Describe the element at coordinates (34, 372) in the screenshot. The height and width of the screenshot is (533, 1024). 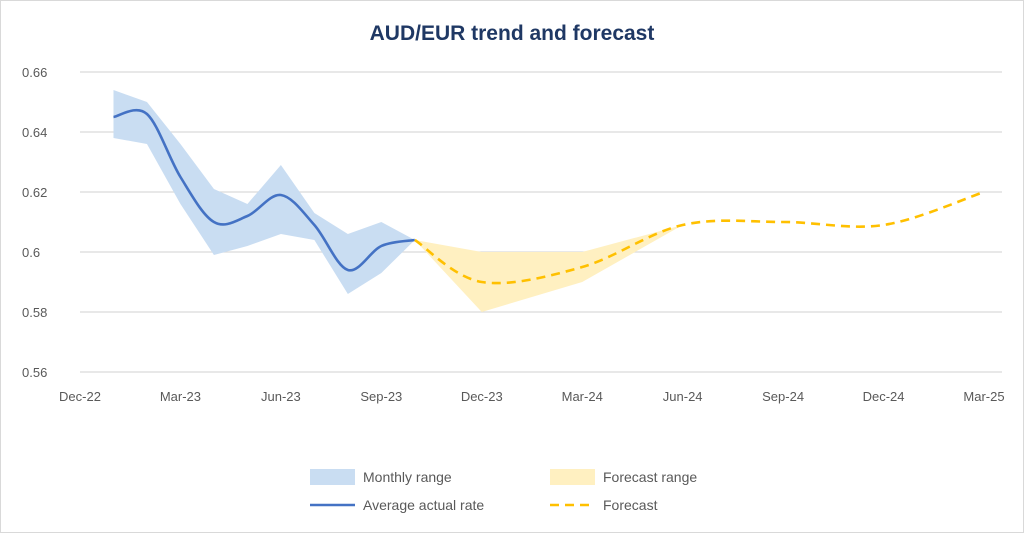
I see `y-tick-label: 0.56` at that location.